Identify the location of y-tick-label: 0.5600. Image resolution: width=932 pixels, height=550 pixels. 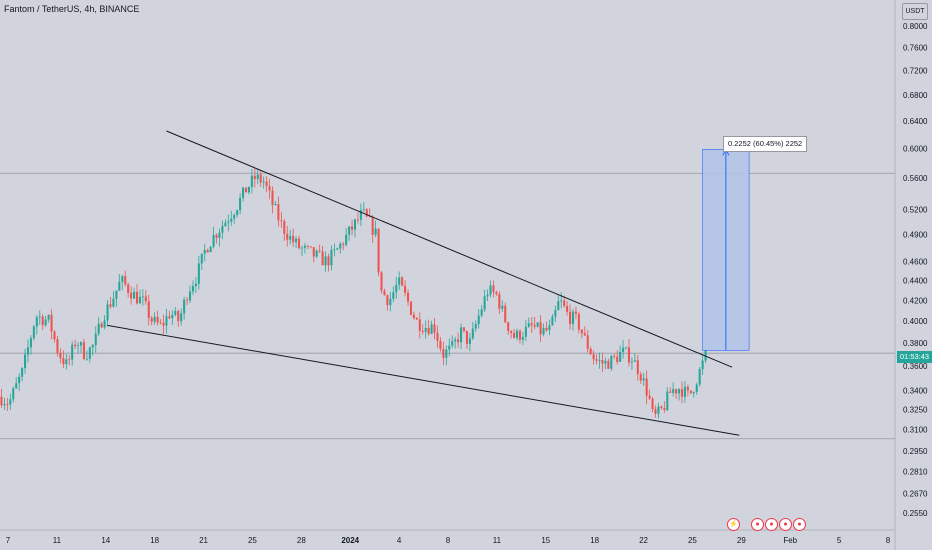
(915, 178).